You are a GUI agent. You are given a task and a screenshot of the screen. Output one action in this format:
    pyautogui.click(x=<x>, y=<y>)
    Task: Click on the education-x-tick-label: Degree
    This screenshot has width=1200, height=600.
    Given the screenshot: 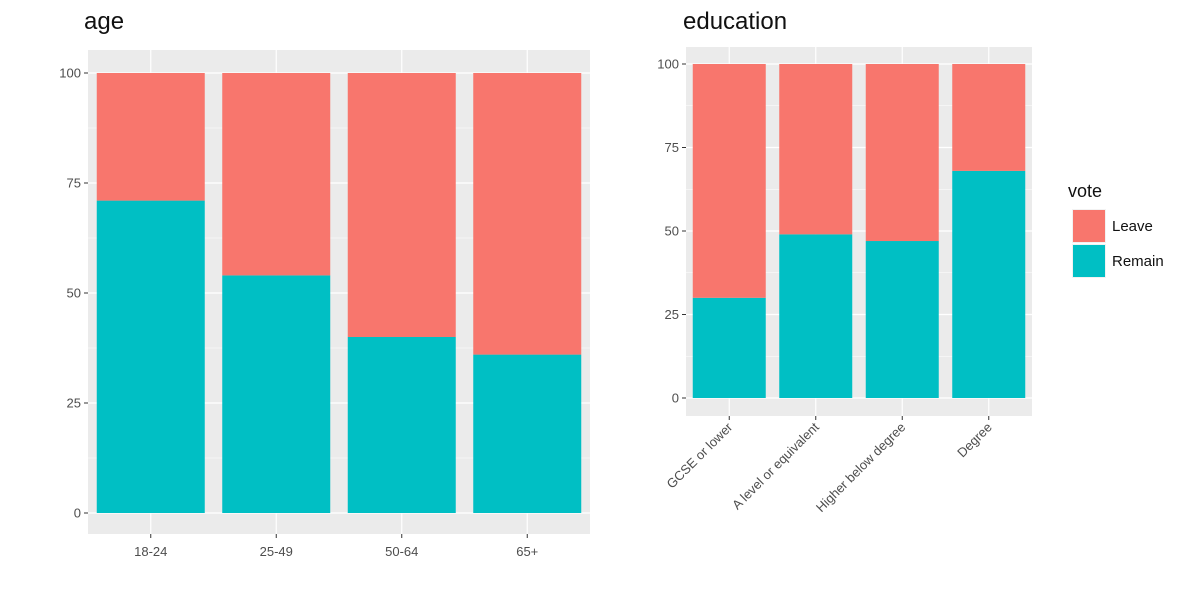 What is the action you would take?
    pyautogui.click(x=974, y=440)
    